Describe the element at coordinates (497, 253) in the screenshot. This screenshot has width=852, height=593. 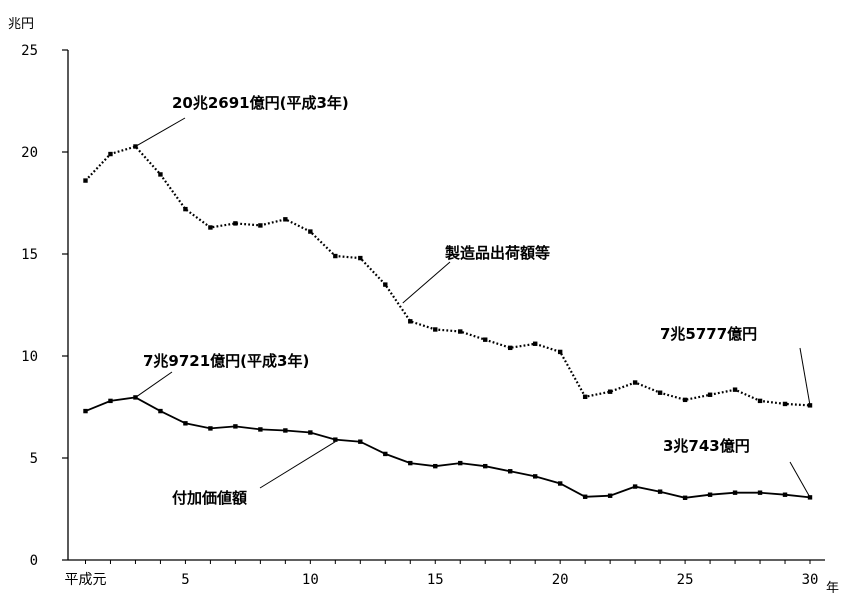
I see `annotation-shipments-series-label: 製造品出荷額等` at that location.